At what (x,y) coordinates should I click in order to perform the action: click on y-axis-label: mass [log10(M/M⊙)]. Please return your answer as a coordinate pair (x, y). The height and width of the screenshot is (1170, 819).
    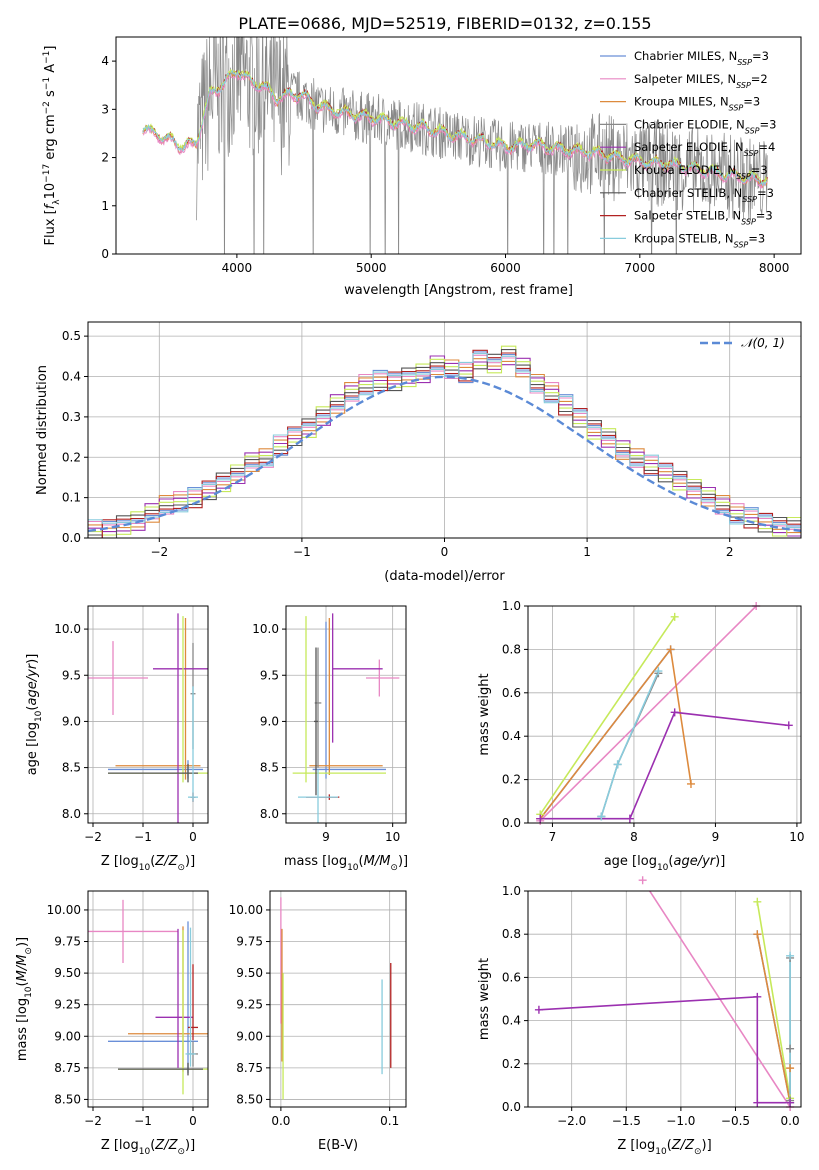
    Looking at the image, I should click on (24, 999).